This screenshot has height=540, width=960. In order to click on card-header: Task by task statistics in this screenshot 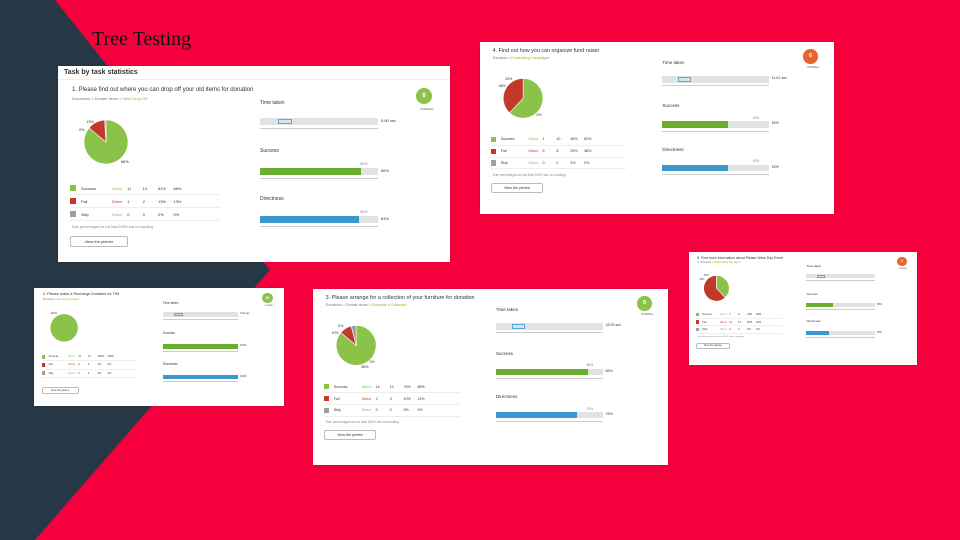, I will do `click(254, 73)`.